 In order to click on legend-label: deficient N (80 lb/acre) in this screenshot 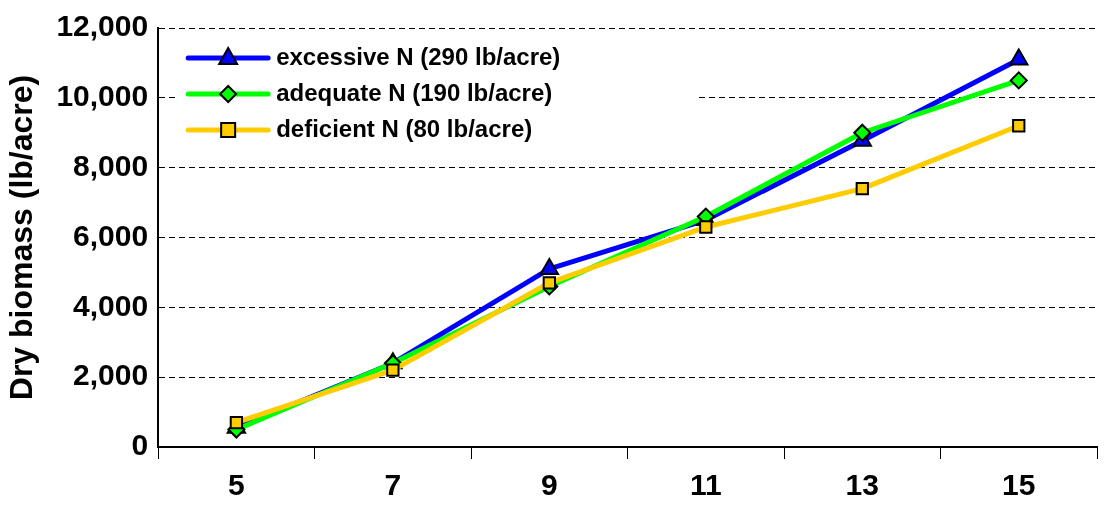, I will do `click(404, 128)`.